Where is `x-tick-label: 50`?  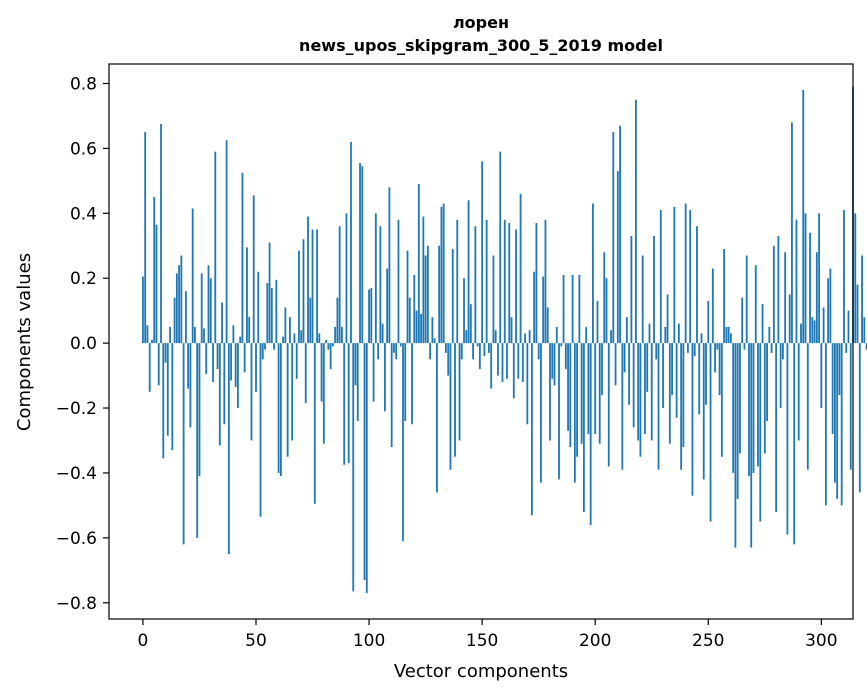 x-tick-label: 50 is located at coordinates (256, 641).